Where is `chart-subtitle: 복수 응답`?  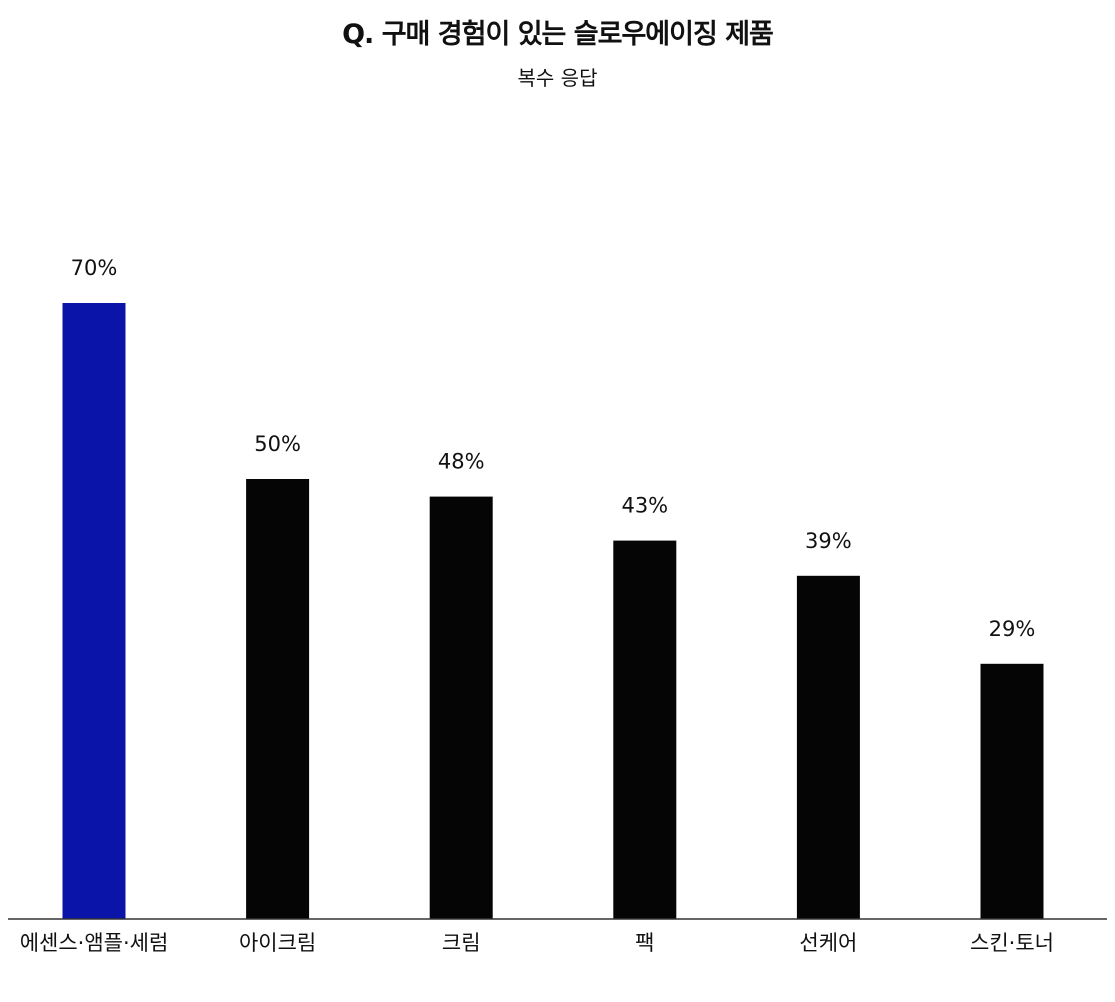
chart-subtitle: 복수 응답 is located at coordinates (557, 78).